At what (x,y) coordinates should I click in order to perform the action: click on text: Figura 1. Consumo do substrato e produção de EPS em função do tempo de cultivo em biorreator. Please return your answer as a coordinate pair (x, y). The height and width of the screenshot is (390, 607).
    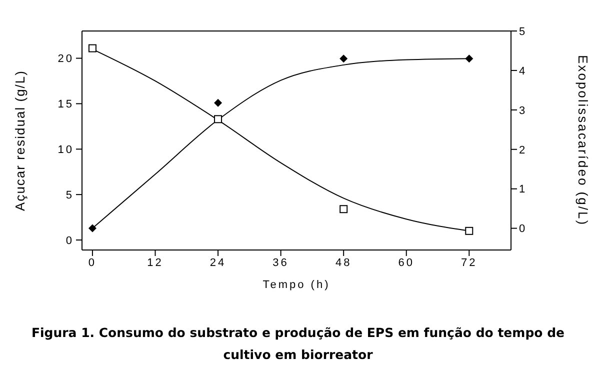
    Looking at the image, I should click on (298, 344).